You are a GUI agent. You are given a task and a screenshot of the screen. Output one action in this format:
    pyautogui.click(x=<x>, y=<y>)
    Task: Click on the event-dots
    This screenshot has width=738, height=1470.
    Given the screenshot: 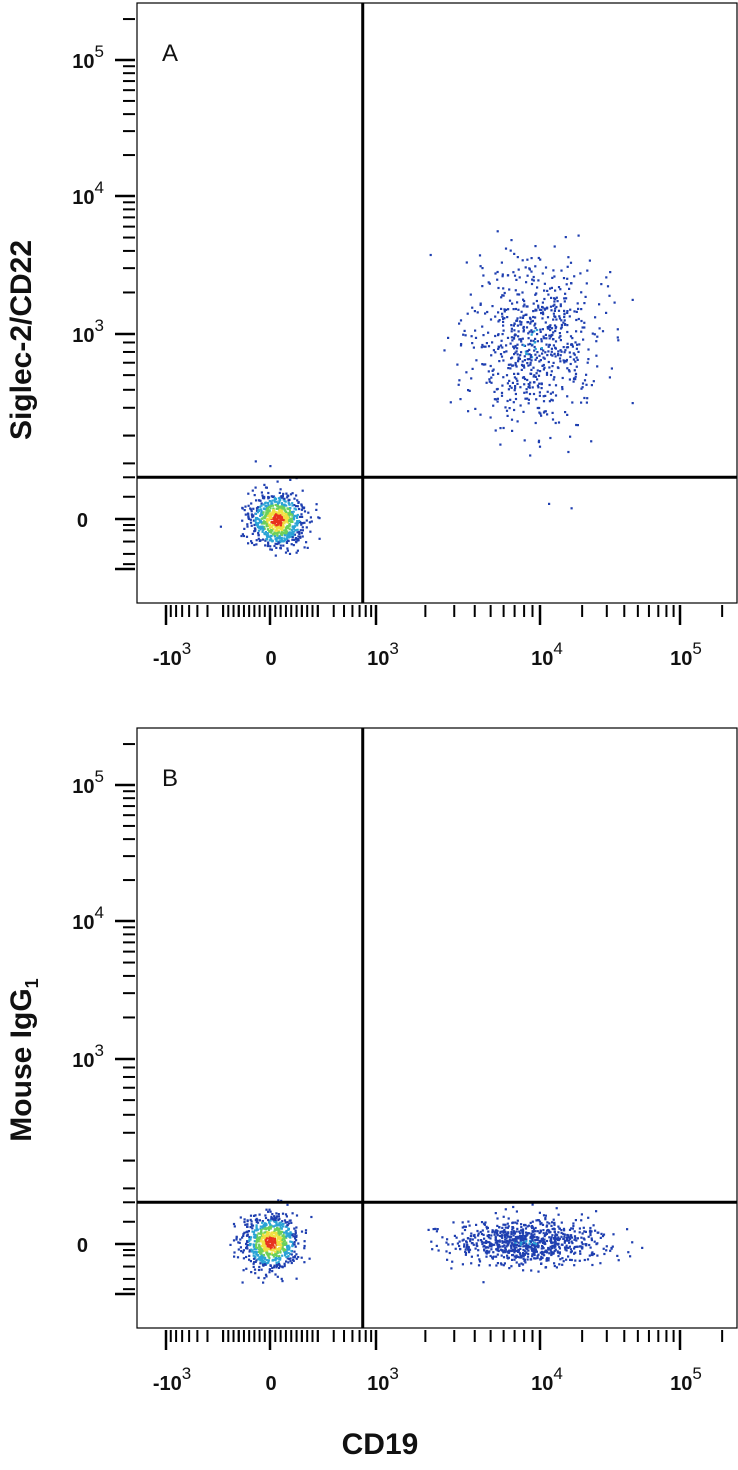 What is the action you would take?
    pyautogui.click(x=436, y=1241)
    